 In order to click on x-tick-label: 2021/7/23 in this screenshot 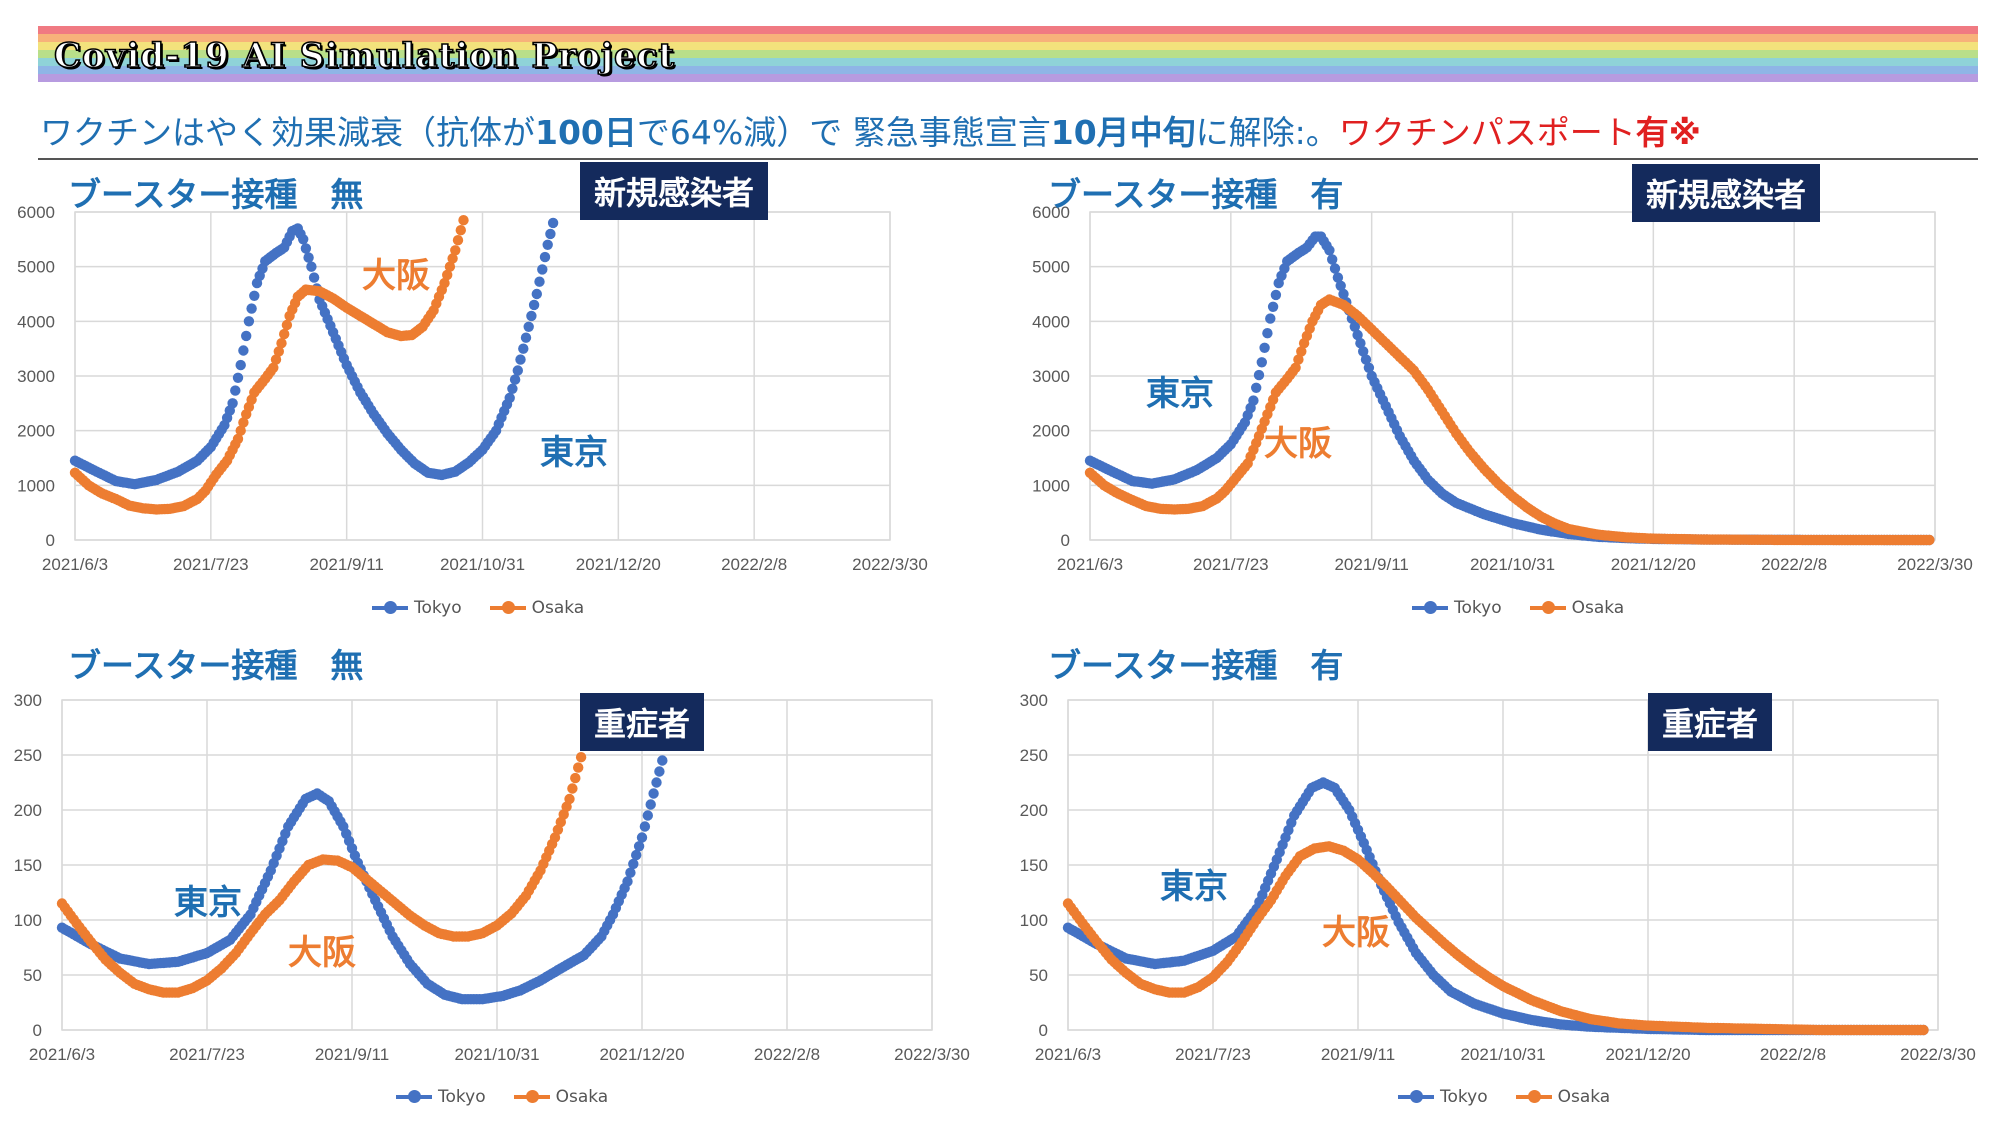, I will do `click(207, 1054)`.